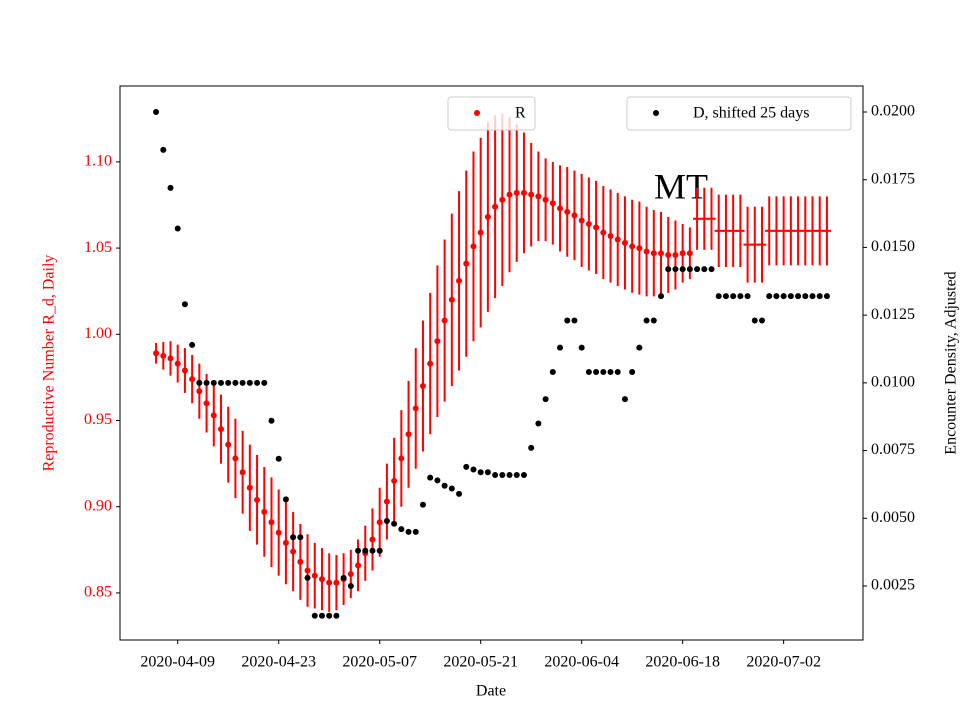 The height and width of the screenshot is (720, 960). What do you see at coordinates (491, 113) in the screenshot?
I see `legend-box` at bounding box center [491, 113].